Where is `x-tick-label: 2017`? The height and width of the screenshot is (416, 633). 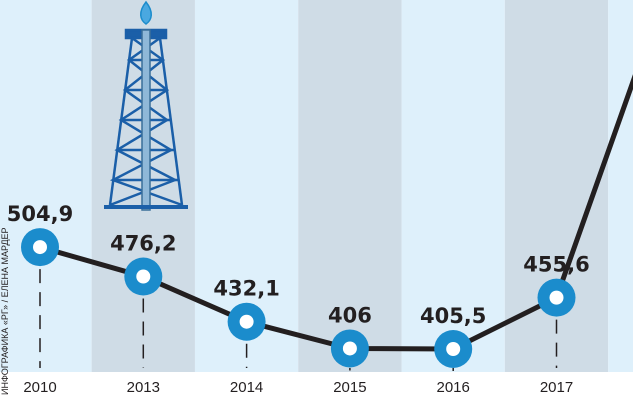
x-tick-label: 2017 is located at coordinates (556, 387).